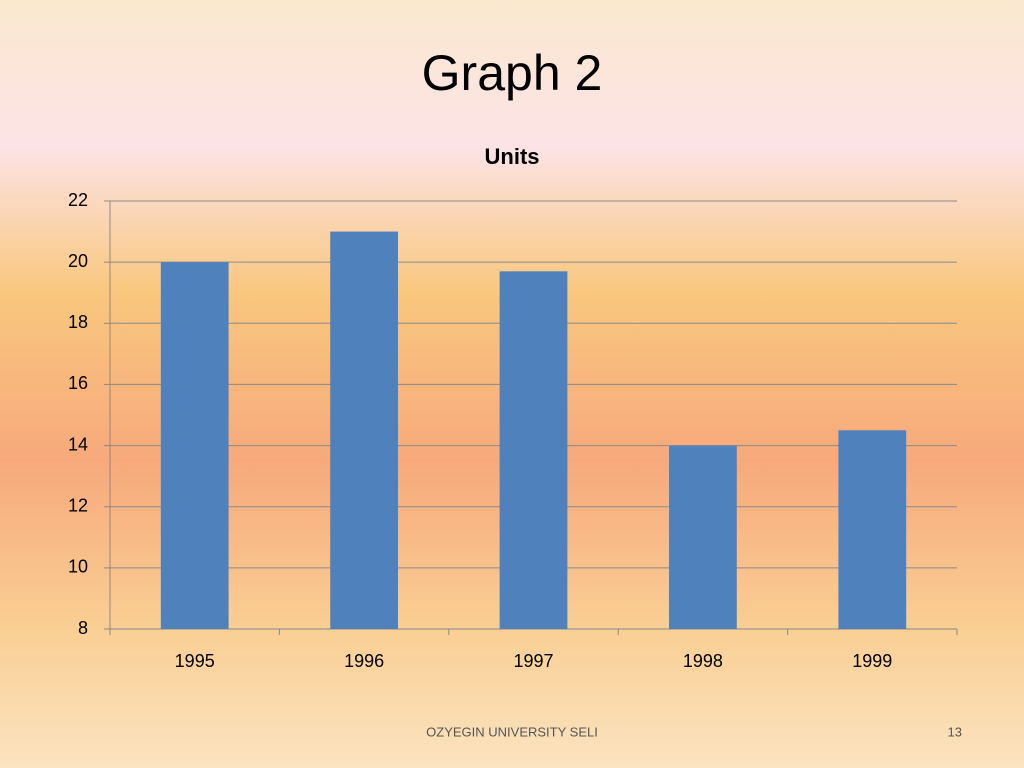 The height and width of the screenshot is (768, 1024). What do you see at coordinates (955, 731) in the screenshot?
I see `page-number: 13` at bounding box center [955, 731].